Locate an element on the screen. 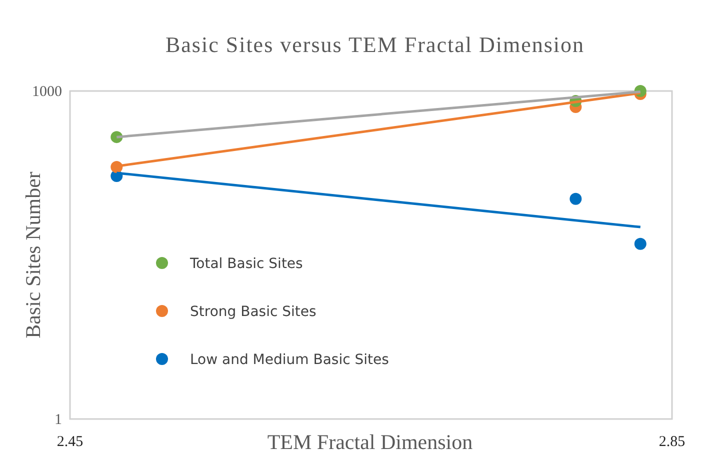  x-tick-label: 2.85 is located at coordinates (672, 442).